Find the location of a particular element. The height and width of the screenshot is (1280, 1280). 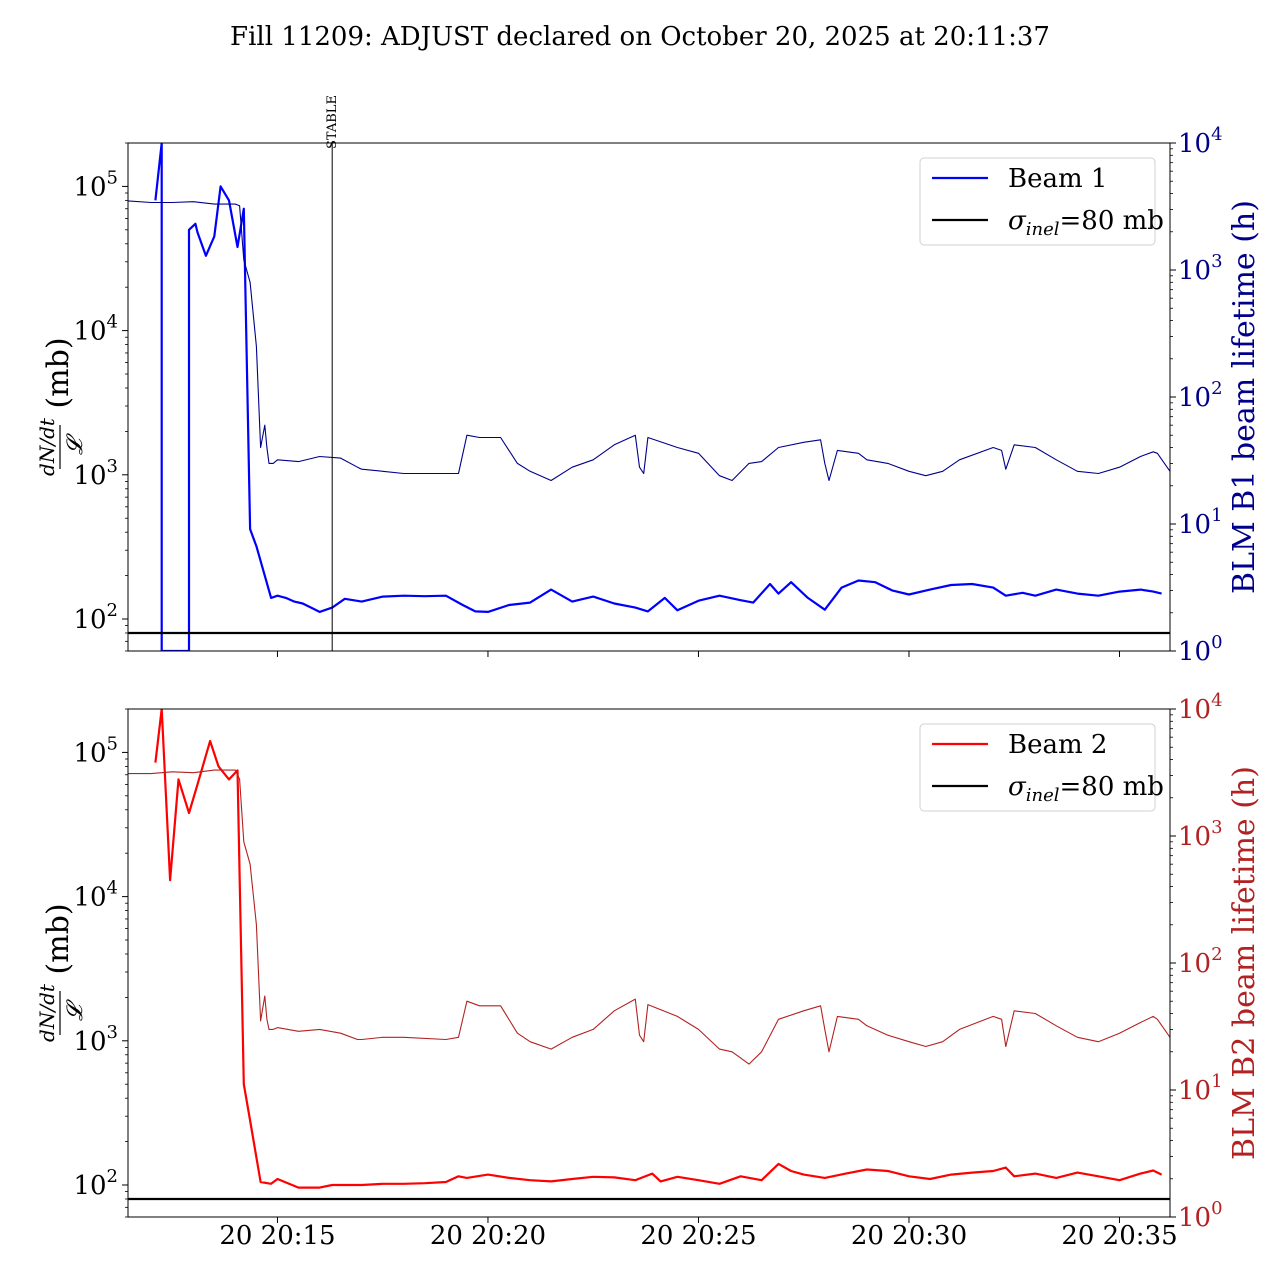

x-tick-label: 20 20:15 is located at coordinates (277, 1236).